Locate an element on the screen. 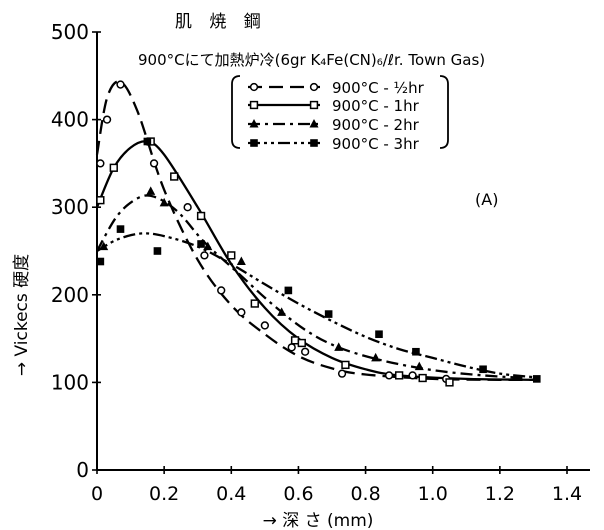 Image resolution: width=604 pixels, height=530 pixels. x-tick-label: 0.2 is located at coordinates (164, 494).